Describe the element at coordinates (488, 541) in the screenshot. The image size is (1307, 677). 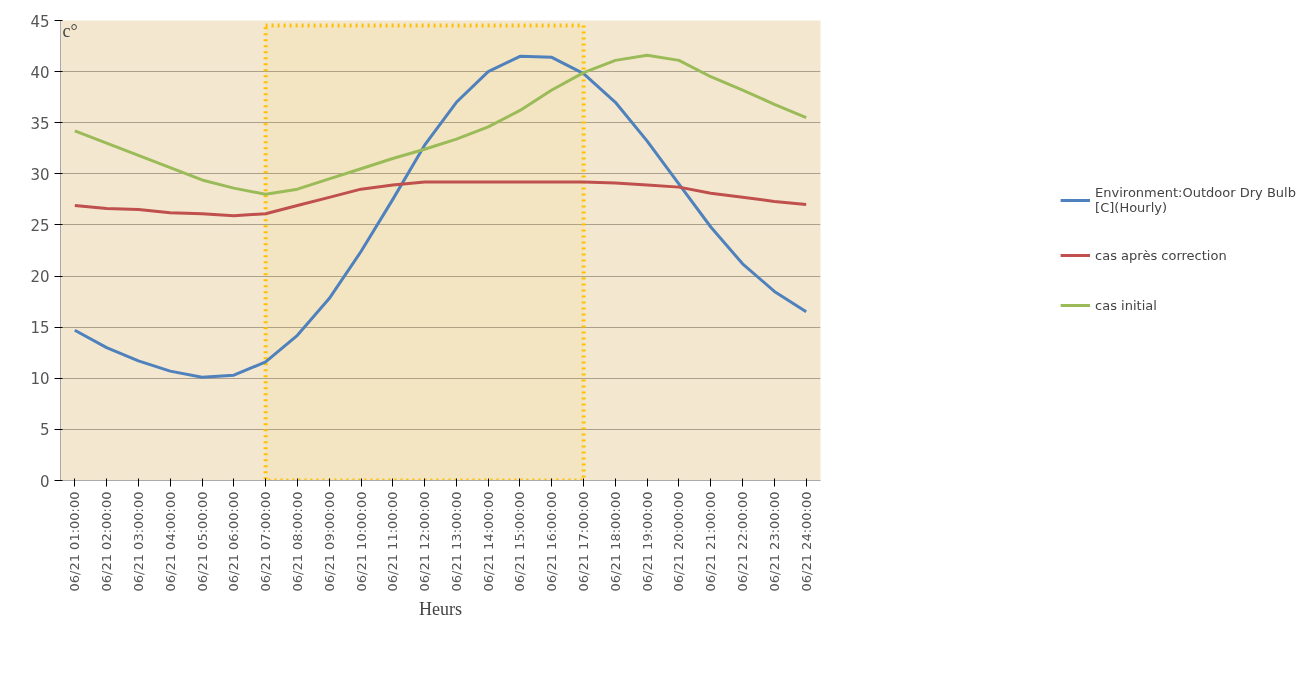
I see `x-tick-label: 06/21 14:00:00` at that location.